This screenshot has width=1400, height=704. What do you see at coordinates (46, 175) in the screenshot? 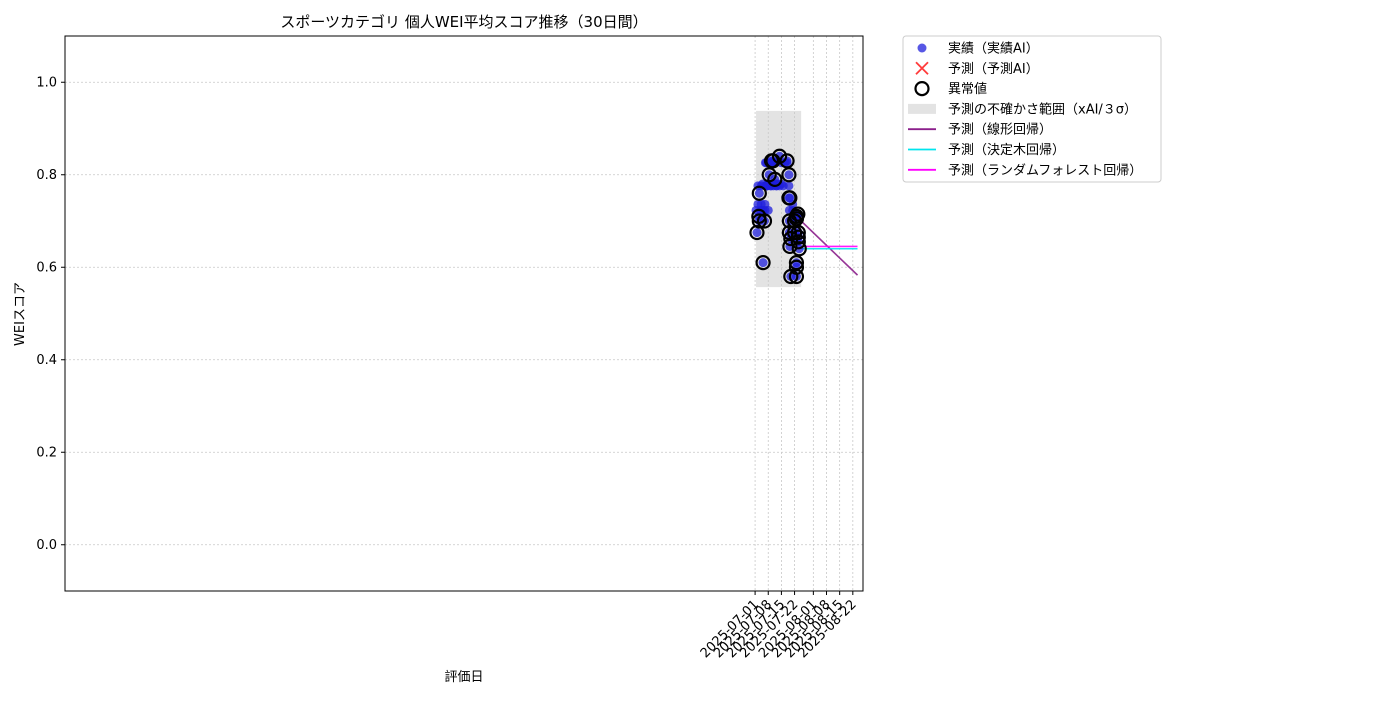
I see `y-tick-label: 0.8` at bounding box center [46, 175].